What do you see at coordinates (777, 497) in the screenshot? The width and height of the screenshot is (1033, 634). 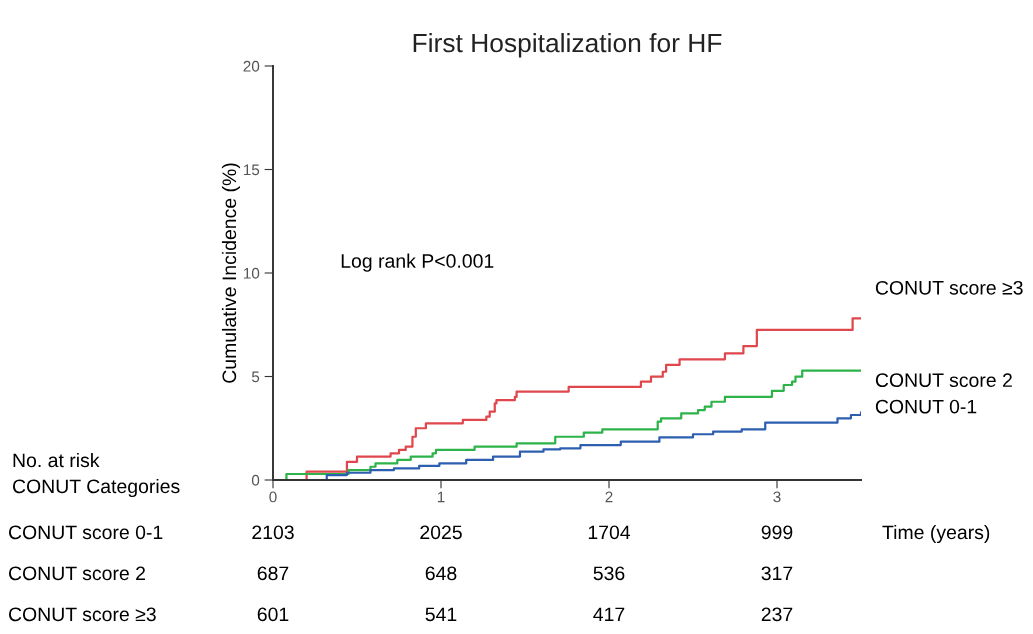 I see `x-tick-label: 3` at bounding box center [777, 497].